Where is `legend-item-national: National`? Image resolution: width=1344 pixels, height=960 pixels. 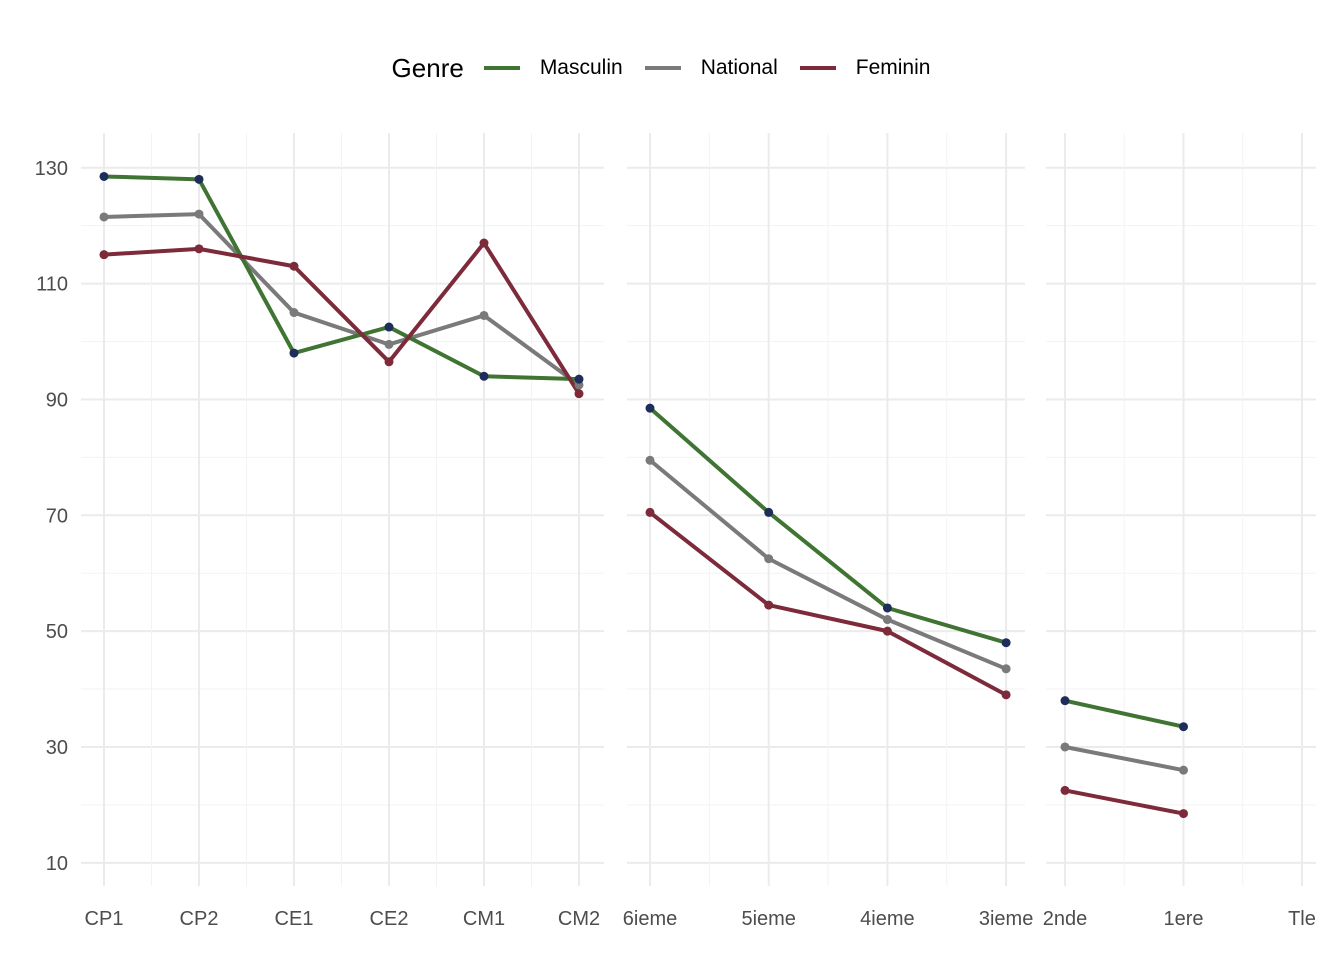
legend-item-national: National is located at coordinates (711, 68).